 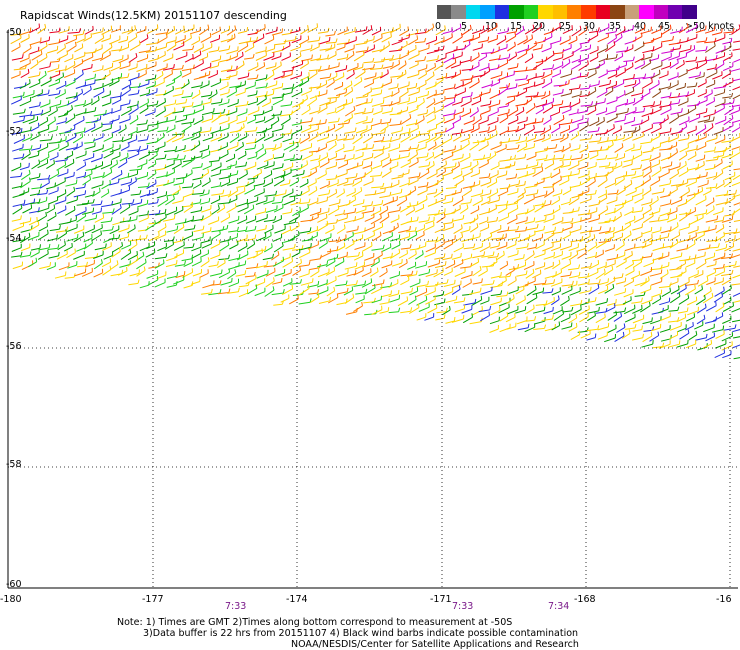 I want to click on scale-label: 5, so click(x=464, y=26).